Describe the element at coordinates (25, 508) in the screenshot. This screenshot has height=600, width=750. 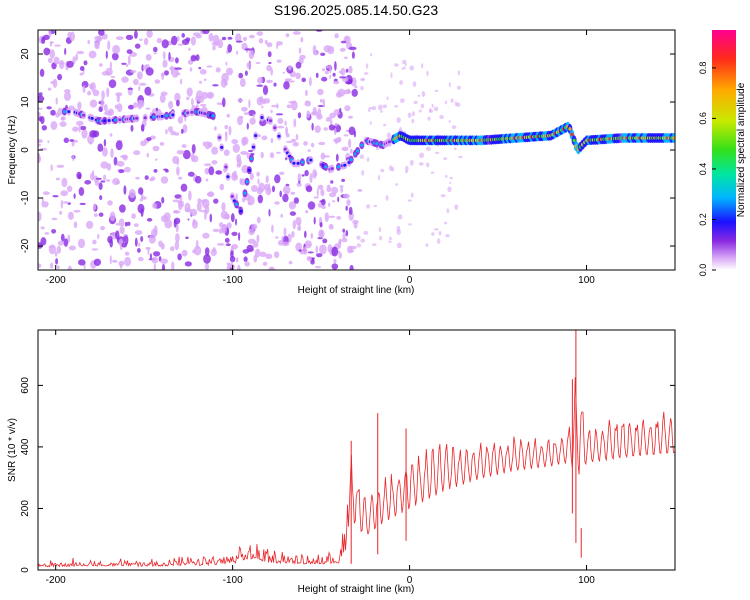
I see `y-tick-label: 200` at that location.